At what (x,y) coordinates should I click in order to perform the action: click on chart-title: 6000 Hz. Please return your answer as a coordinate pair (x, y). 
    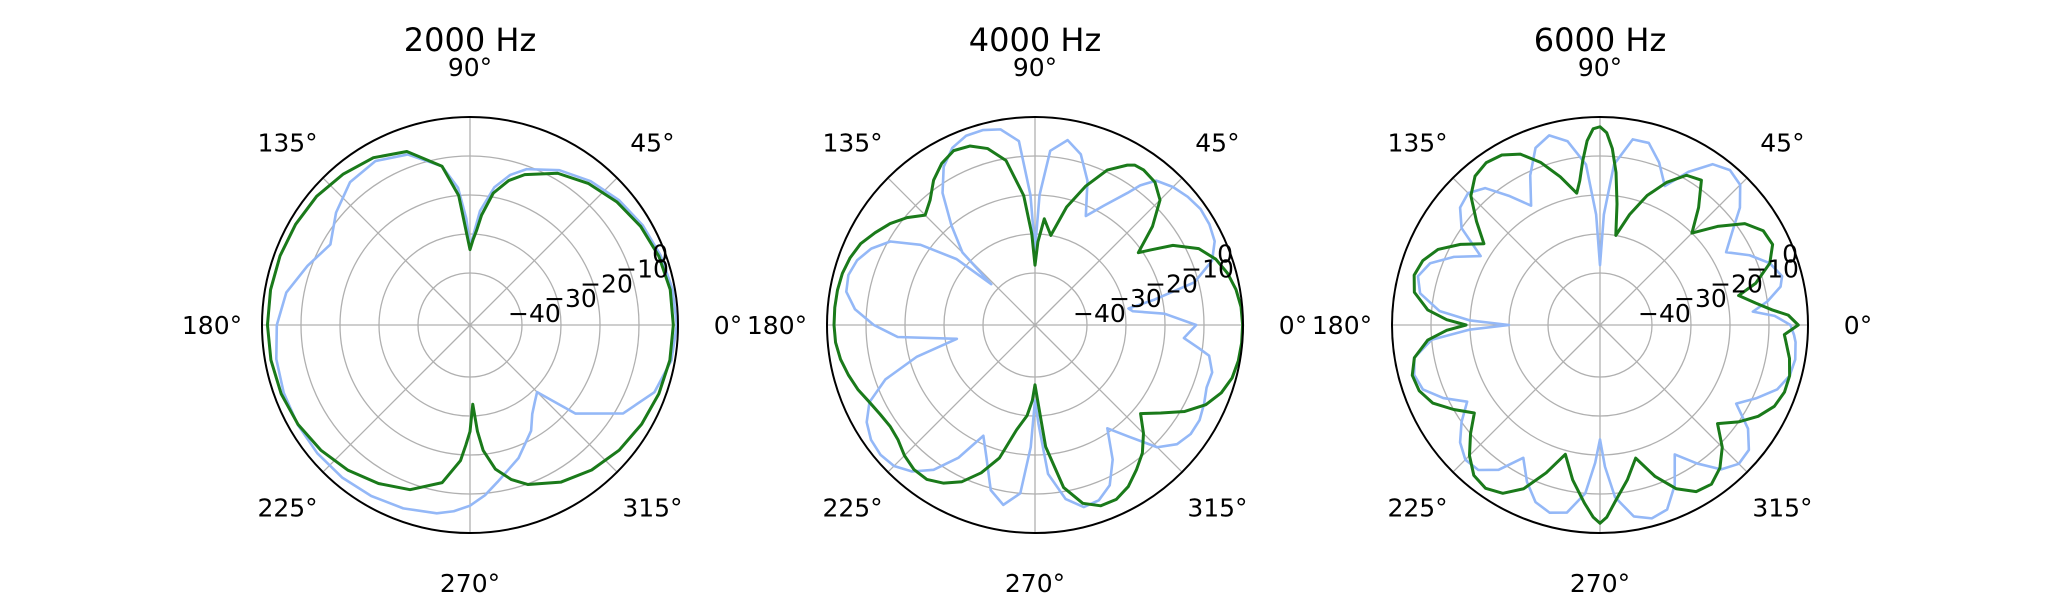
    Looking at the image, I should click on (1600, 40).